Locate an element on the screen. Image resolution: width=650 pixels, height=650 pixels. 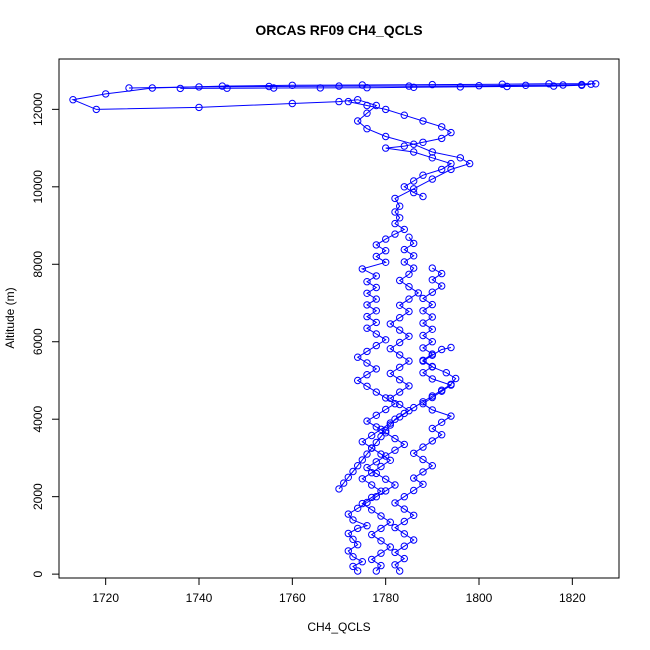
x-tick-label: 1820 is located at coordinates (572, 598).